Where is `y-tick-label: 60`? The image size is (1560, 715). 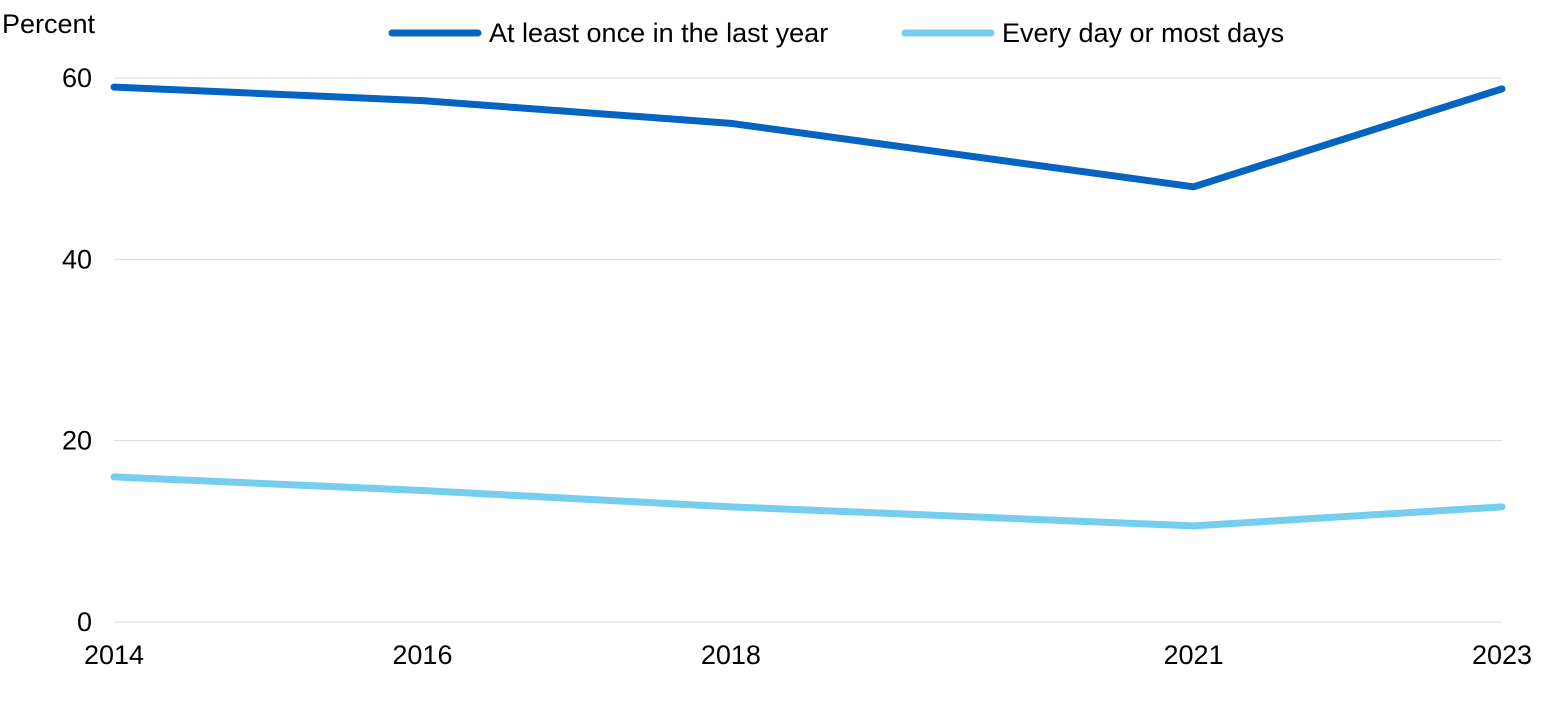
y-tick-label: 60 is located at coordinates (77, 78).